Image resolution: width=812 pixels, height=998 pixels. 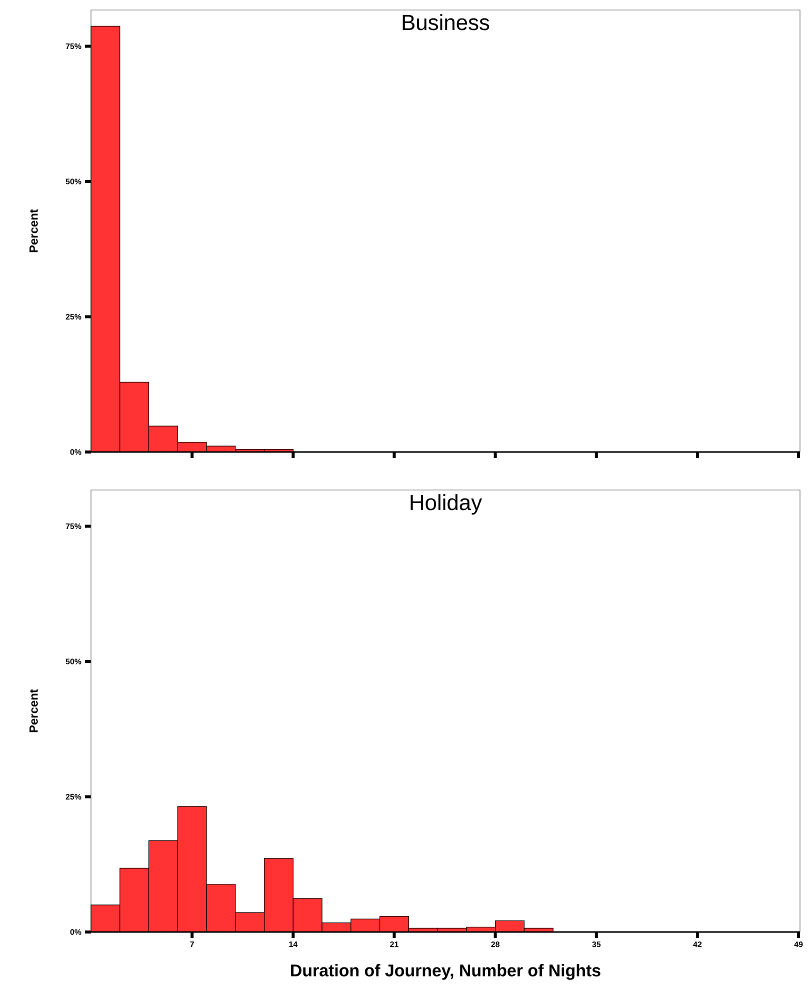 I want to click on chart-title: Business, so click(x=446, y=22).